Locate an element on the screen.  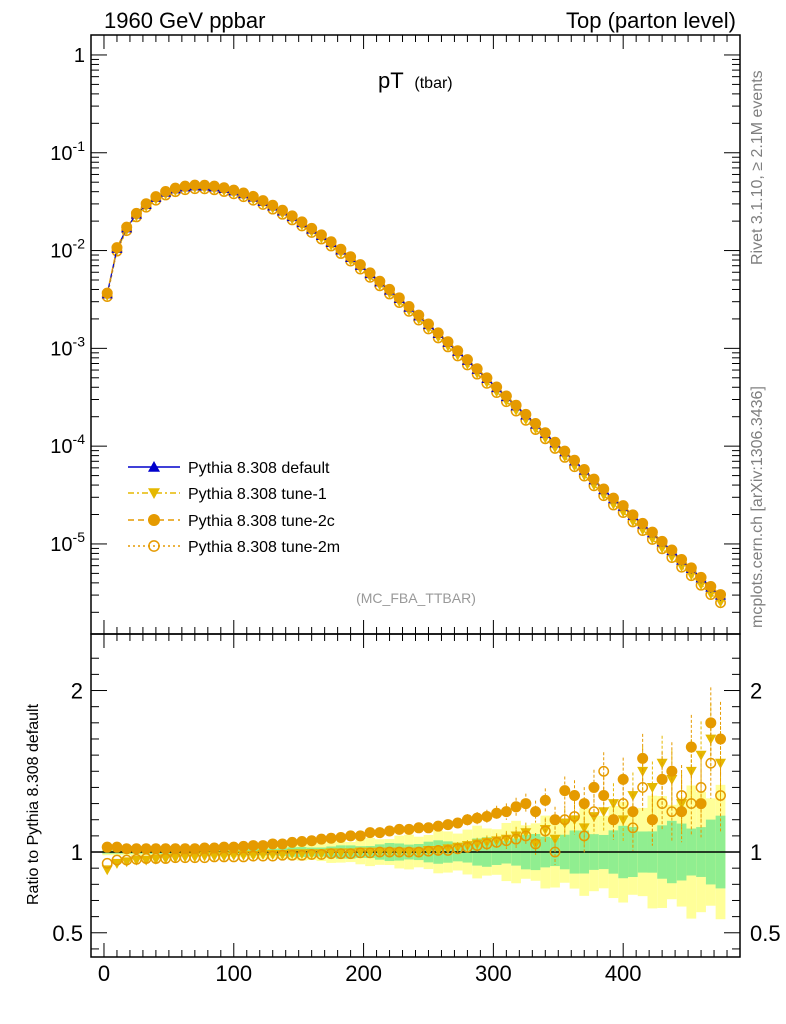
x-tick-label: 200 is located at coordinates (363, 973).